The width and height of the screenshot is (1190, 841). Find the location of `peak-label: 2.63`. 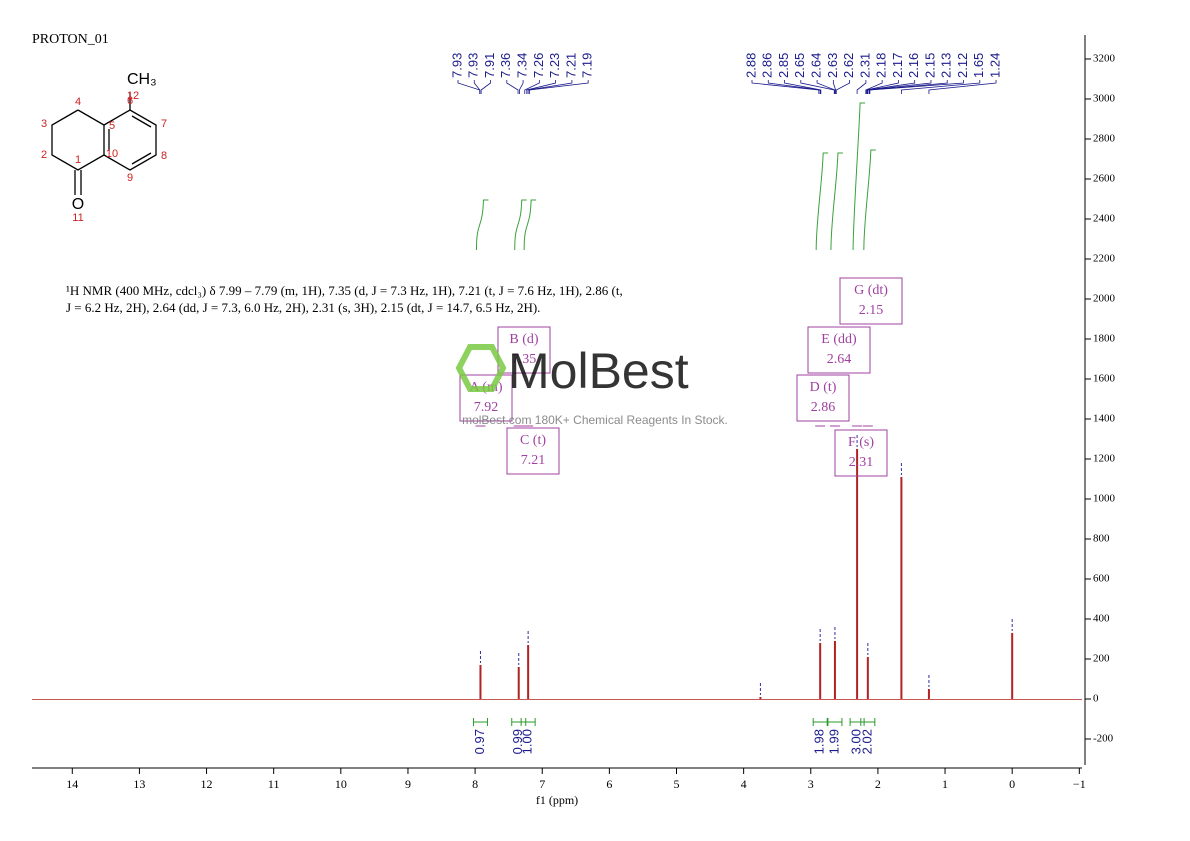

peak-label: 2.63 is located at coordinates (832, 65).